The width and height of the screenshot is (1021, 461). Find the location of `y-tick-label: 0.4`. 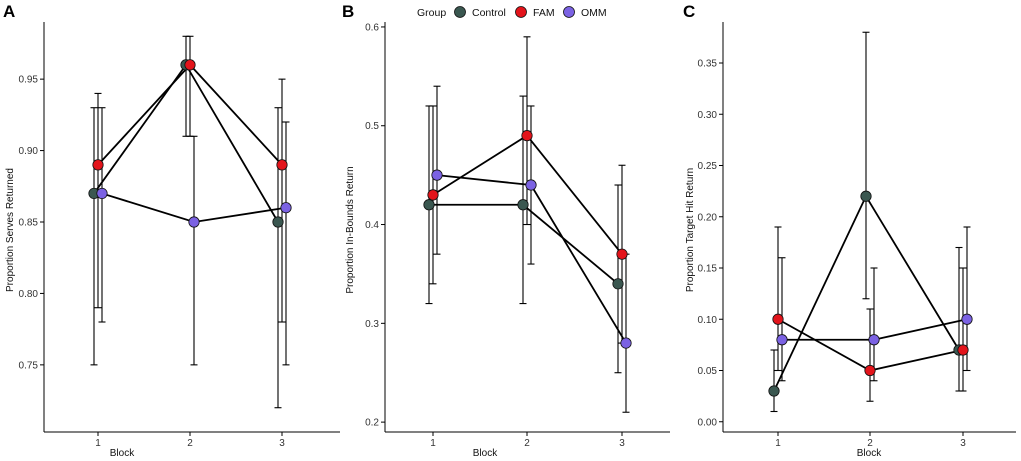

y-tick-label: 0.4 is located at coordinates (372, 225).